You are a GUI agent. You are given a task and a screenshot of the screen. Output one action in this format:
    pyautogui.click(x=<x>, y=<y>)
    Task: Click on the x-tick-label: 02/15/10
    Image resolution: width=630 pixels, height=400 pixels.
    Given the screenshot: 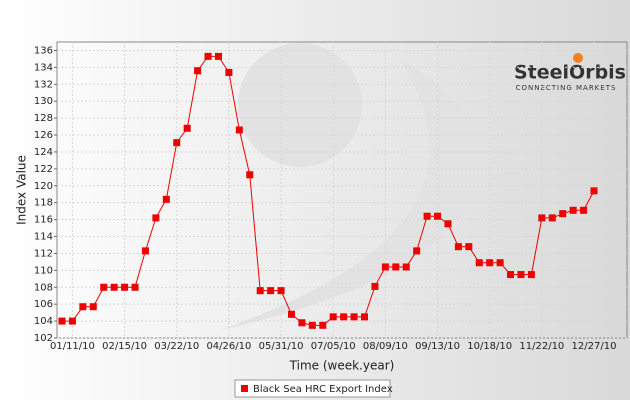 What is the action you would take?
    pyautogui.click(x=124, y=346)
    